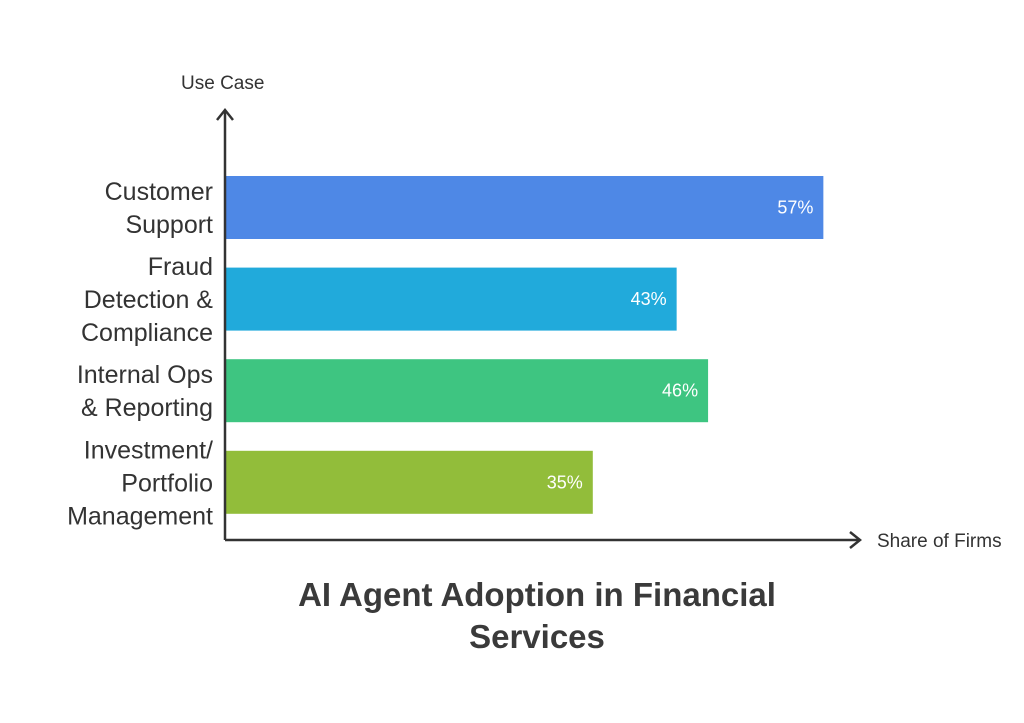 This screenshot has width=1024, height=723. Describe the element at coordinates (649, 299) in the screenshot. I see `bar-value-label: 43%` at that location.